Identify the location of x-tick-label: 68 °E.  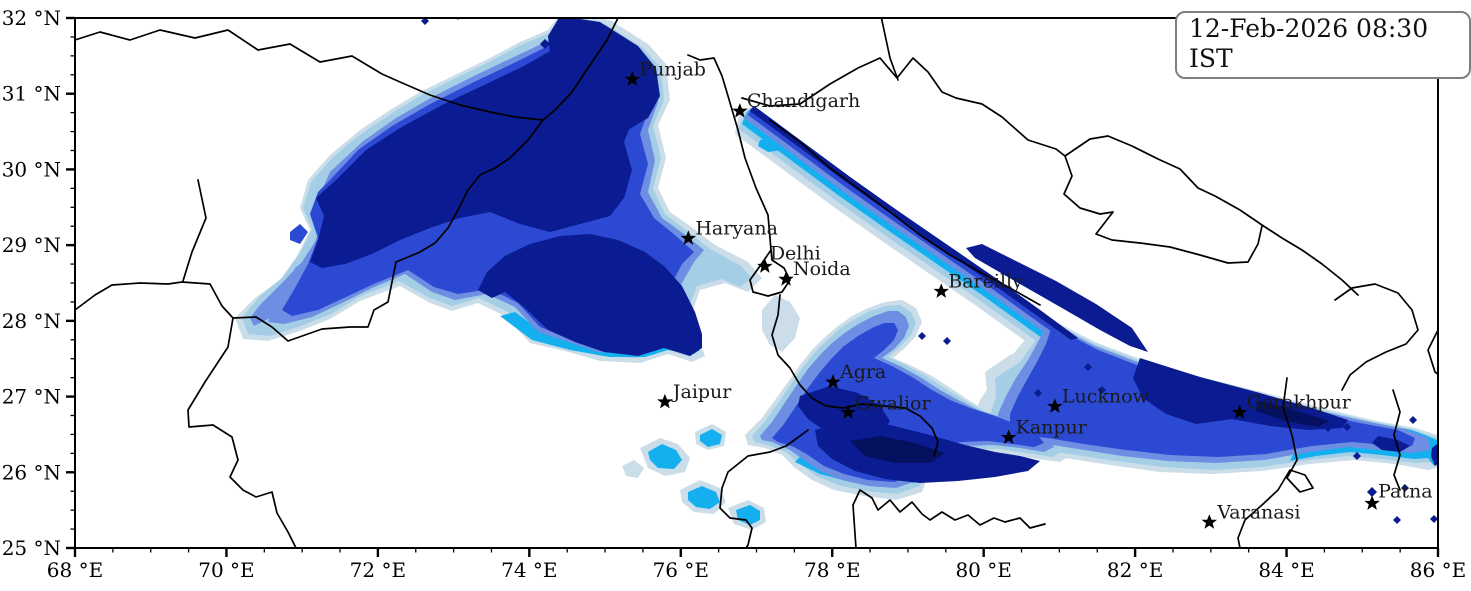
(75, 570).